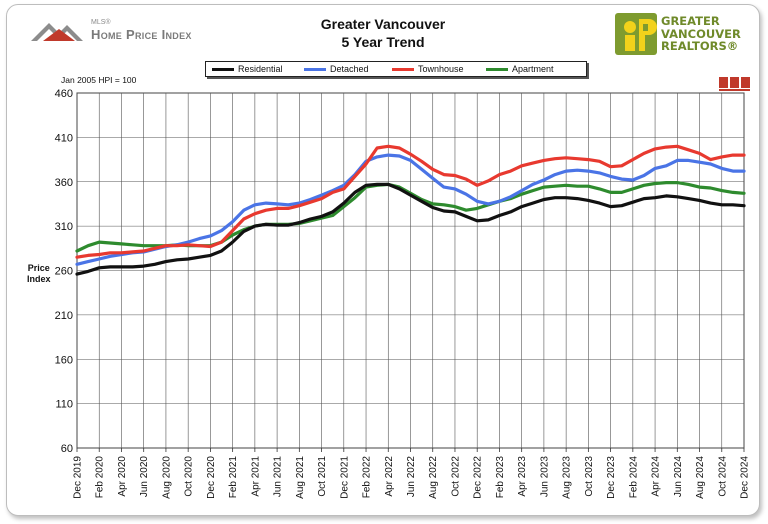 This screenshot has width=768, height=524. I want to click on x-tick-label: Dec 2021, so click(344, 477).